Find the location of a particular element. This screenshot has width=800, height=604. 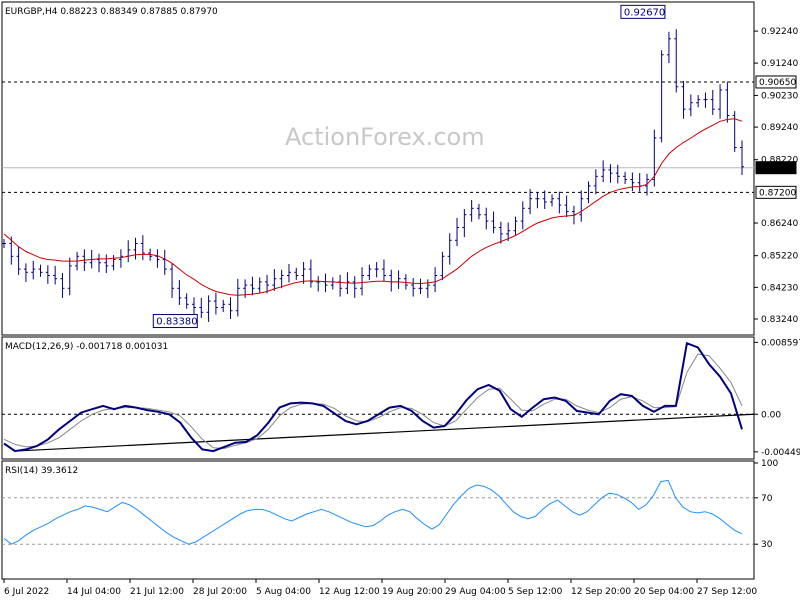

rsi-axis: 100 70 30 is located at coordinates (766, 504).